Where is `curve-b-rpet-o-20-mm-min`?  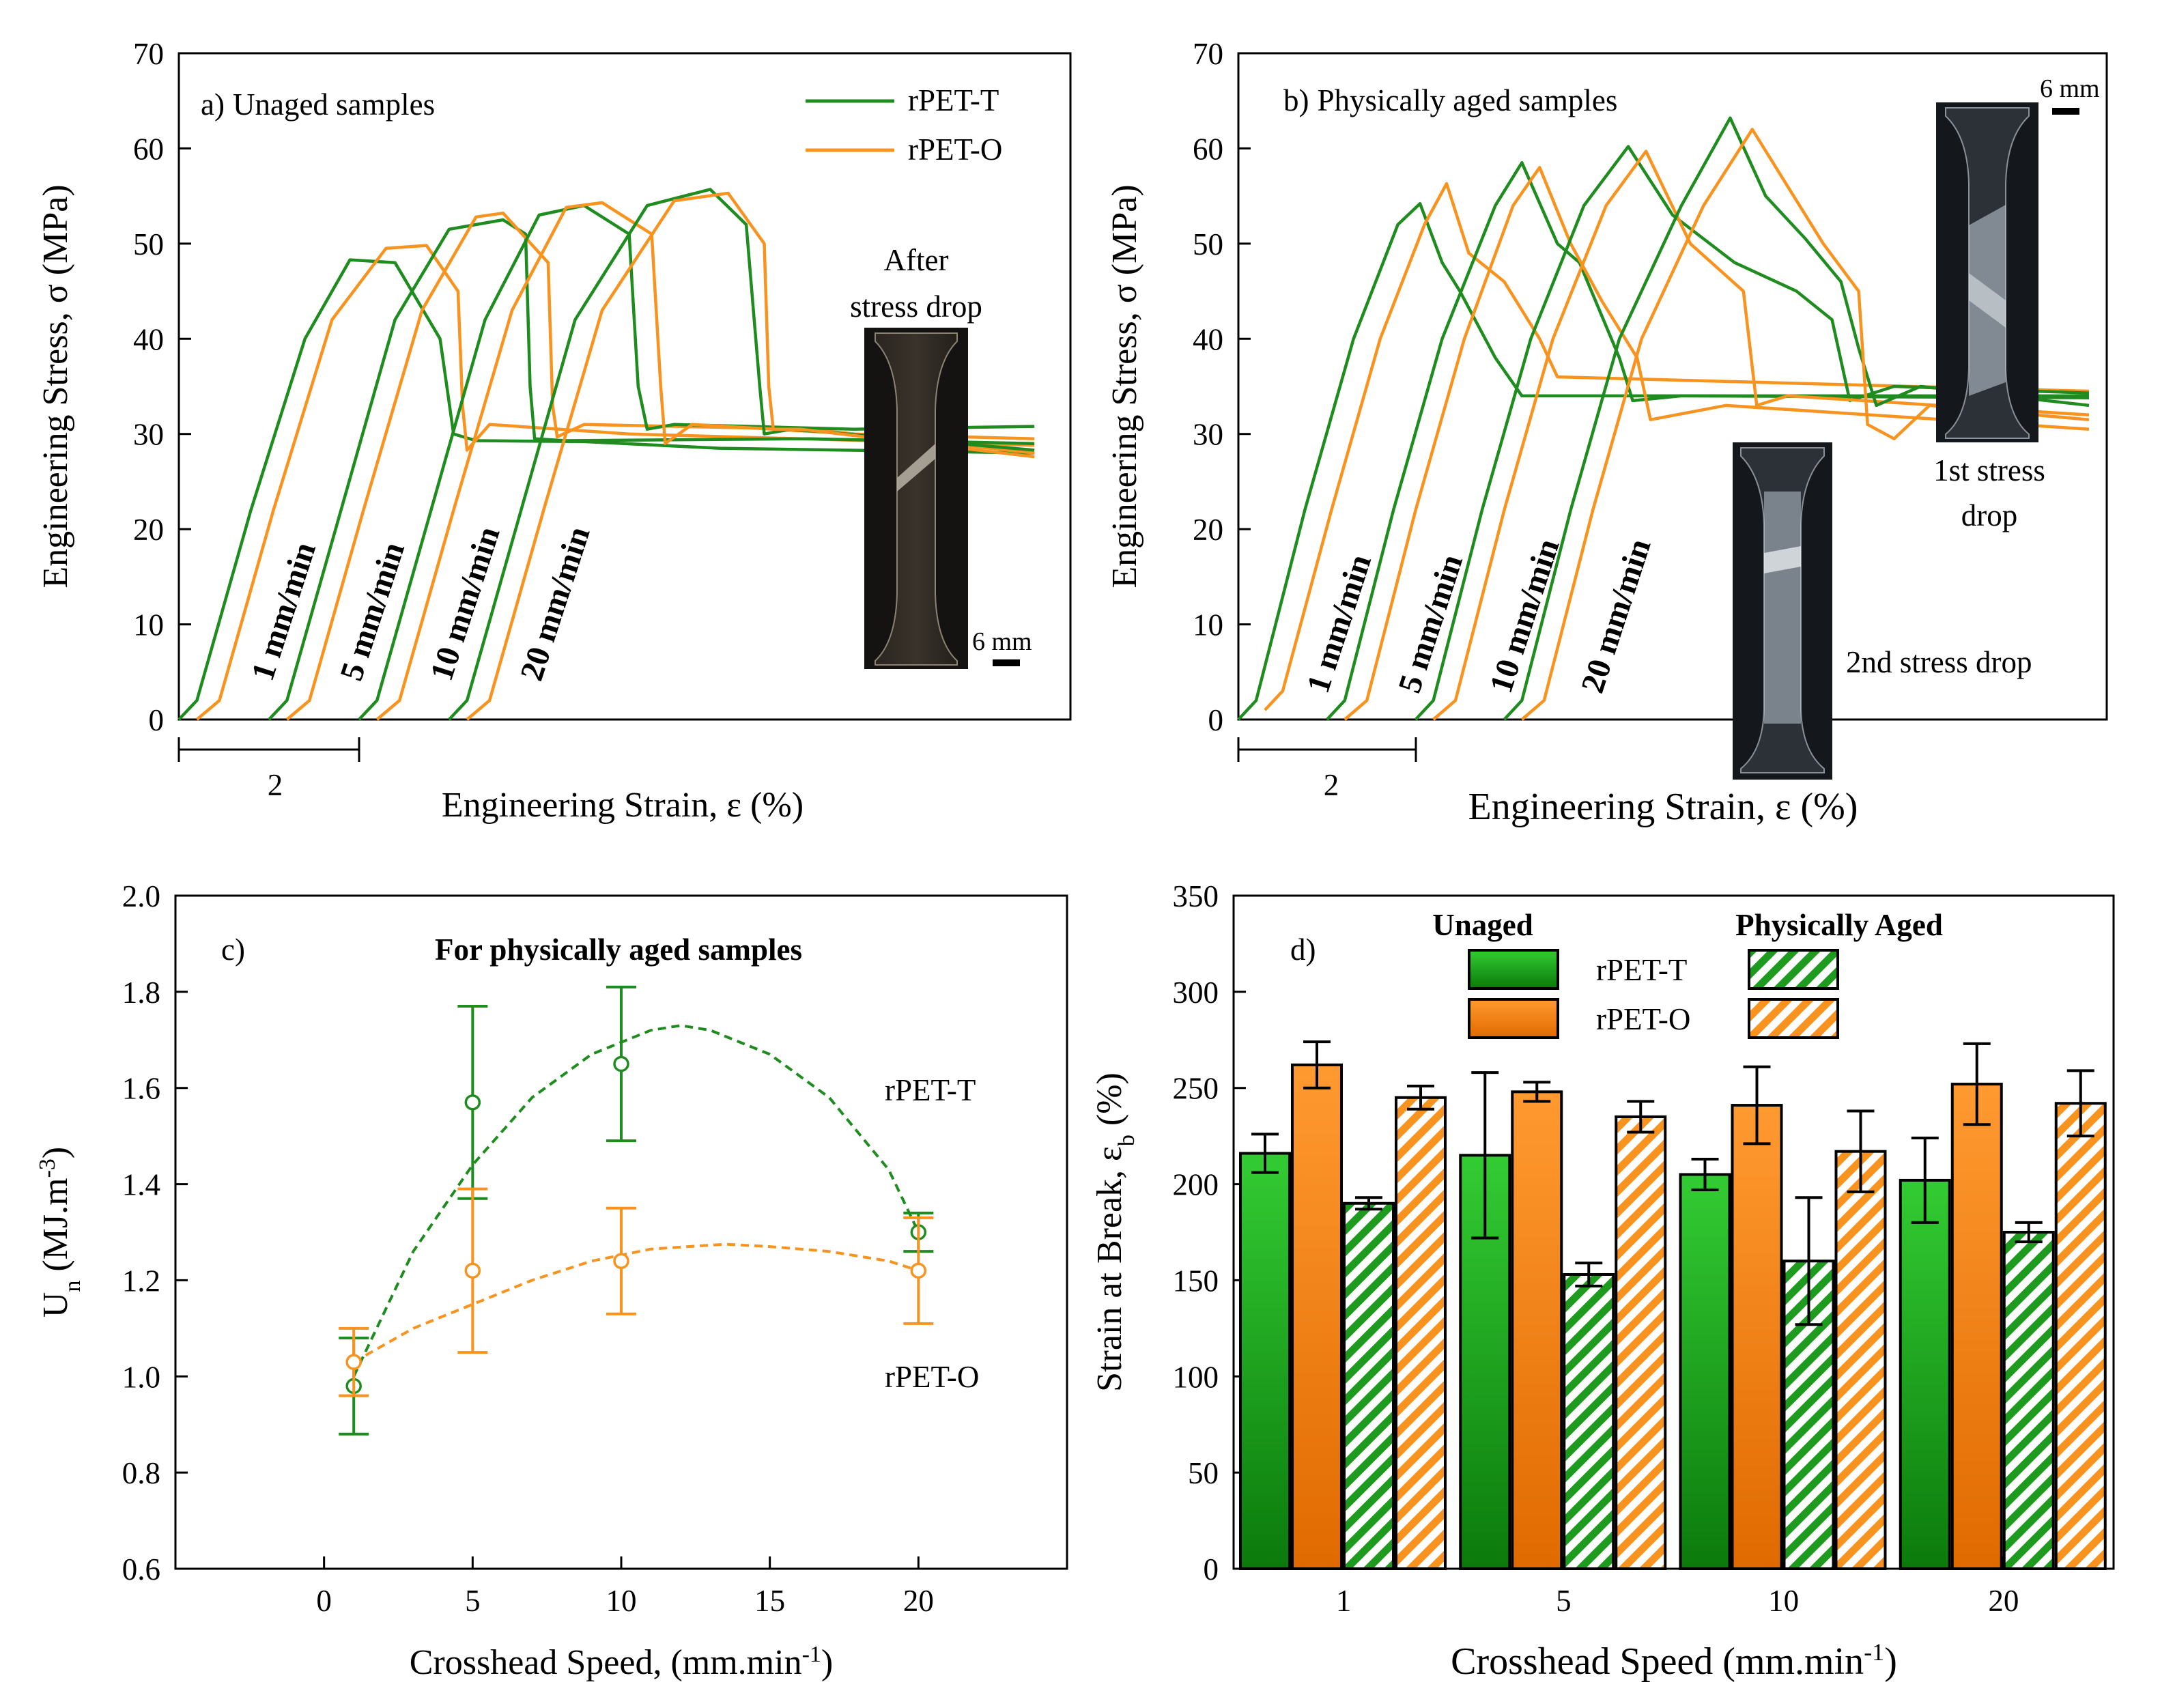 curve-b-rpet-o-20-mm-min is located at coordinates (1805, 424).